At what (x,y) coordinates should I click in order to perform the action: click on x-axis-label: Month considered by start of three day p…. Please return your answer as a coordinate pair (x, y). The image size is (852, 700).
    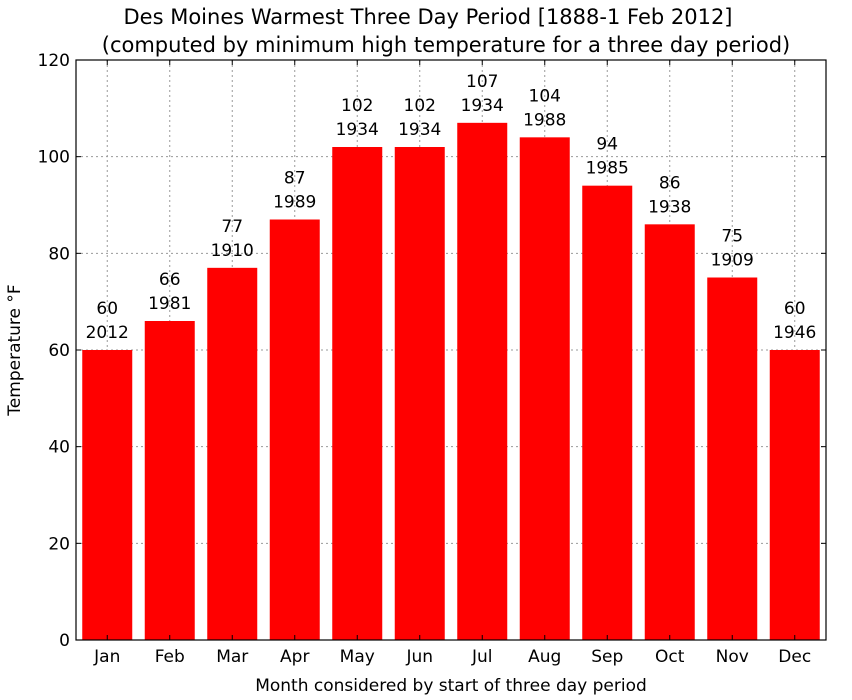
    Looking at the image, I should click on (451, 686).